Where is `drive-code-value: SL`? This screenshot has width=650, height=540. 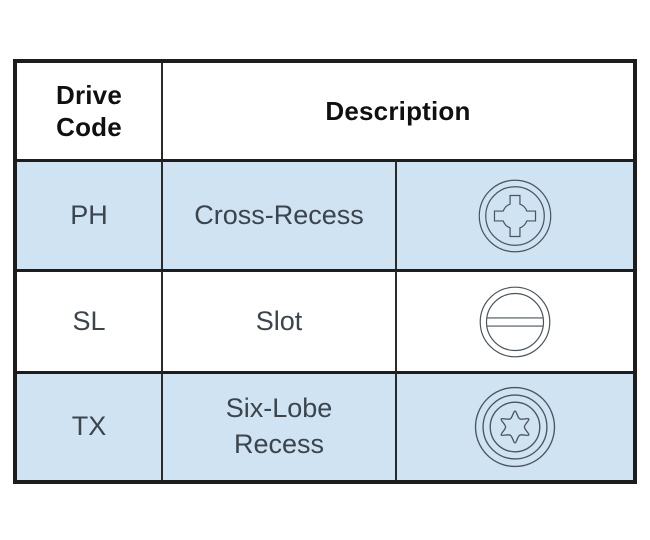 drive-code-value: SL is located at coordinates (89, 320).